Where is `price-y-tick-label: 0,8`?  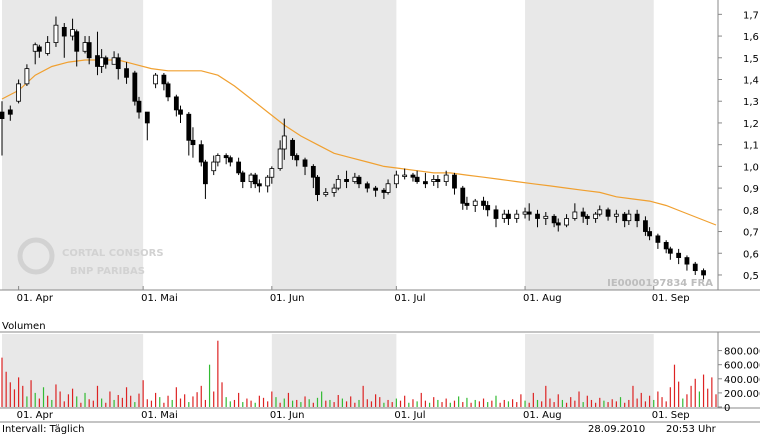
price-y-tick-label: 0,8 is located at coordinates (751, 211).